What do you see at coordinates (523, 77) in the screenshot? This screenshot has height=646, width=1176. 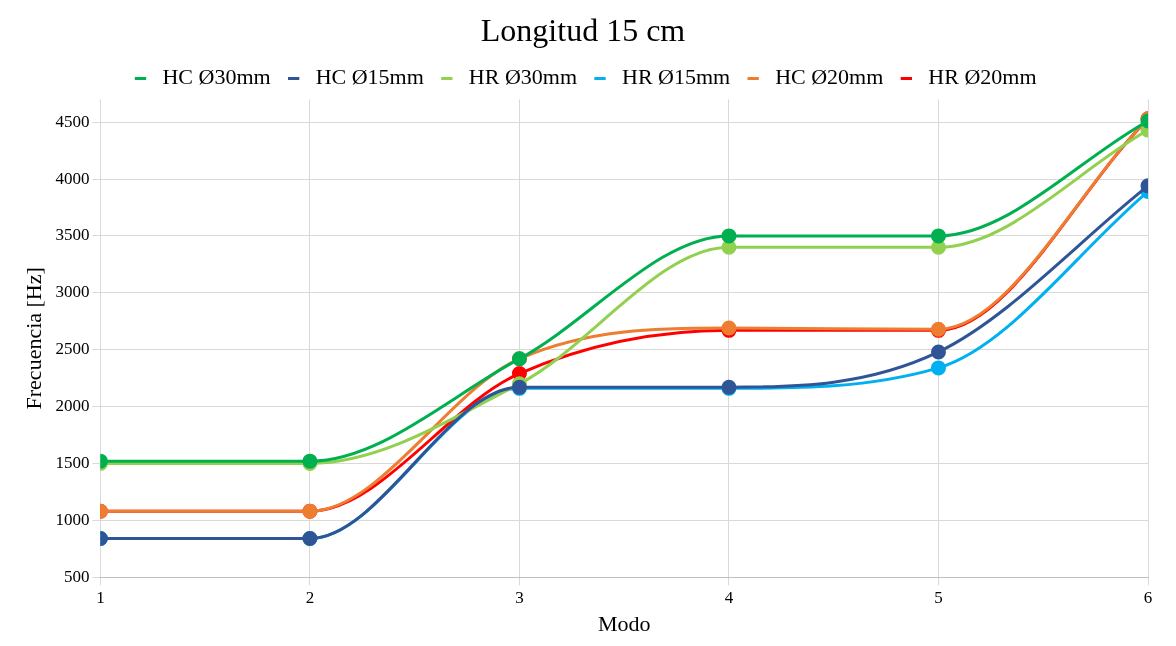 I see `legend-label: HR Ø30mm` at bounding box center [523, 77].